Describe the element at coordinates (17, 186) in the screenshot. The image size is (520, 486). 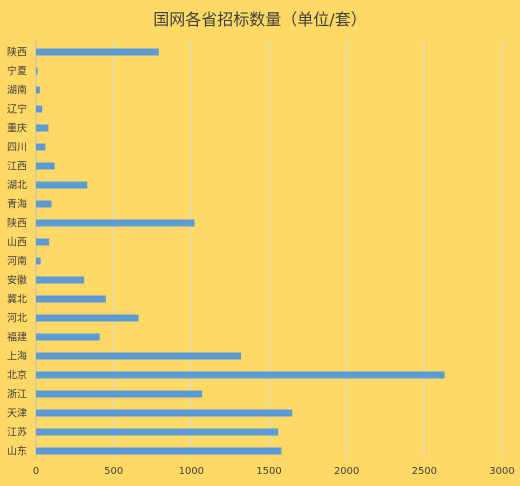
I see `category-label: 湖北` at that location.